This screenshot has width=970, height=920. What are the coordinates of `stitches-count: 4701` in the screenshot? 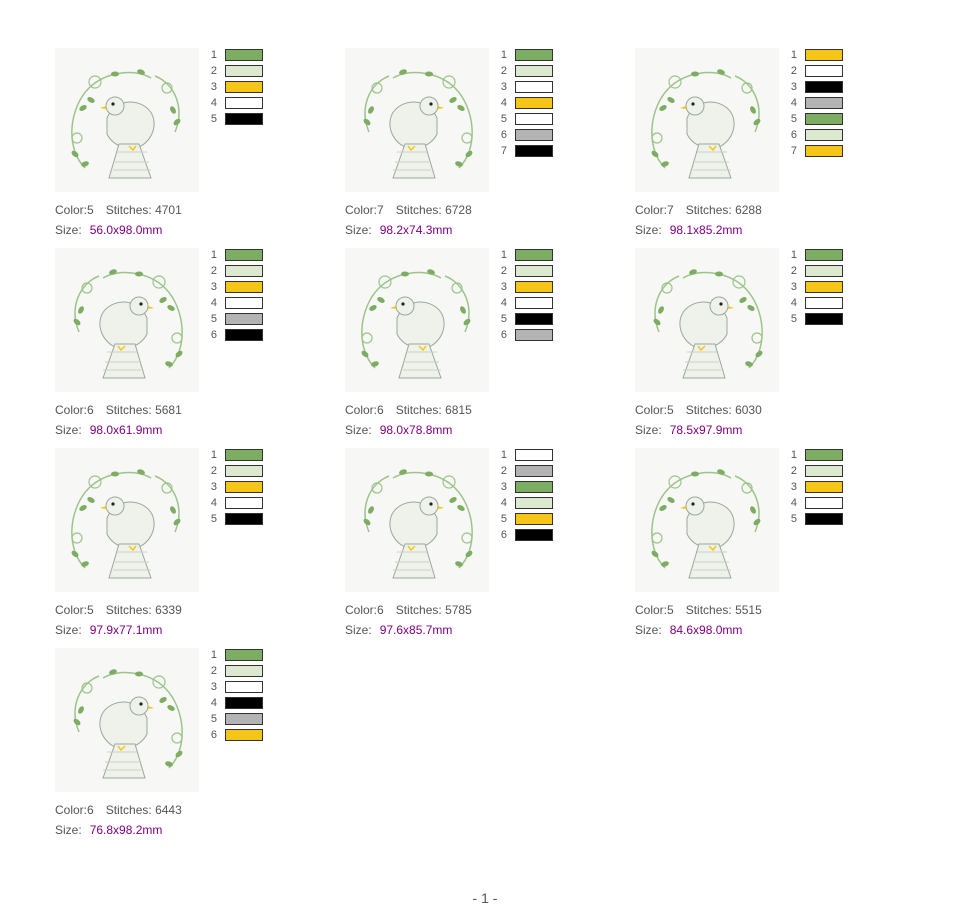 It's located at (168, 210).